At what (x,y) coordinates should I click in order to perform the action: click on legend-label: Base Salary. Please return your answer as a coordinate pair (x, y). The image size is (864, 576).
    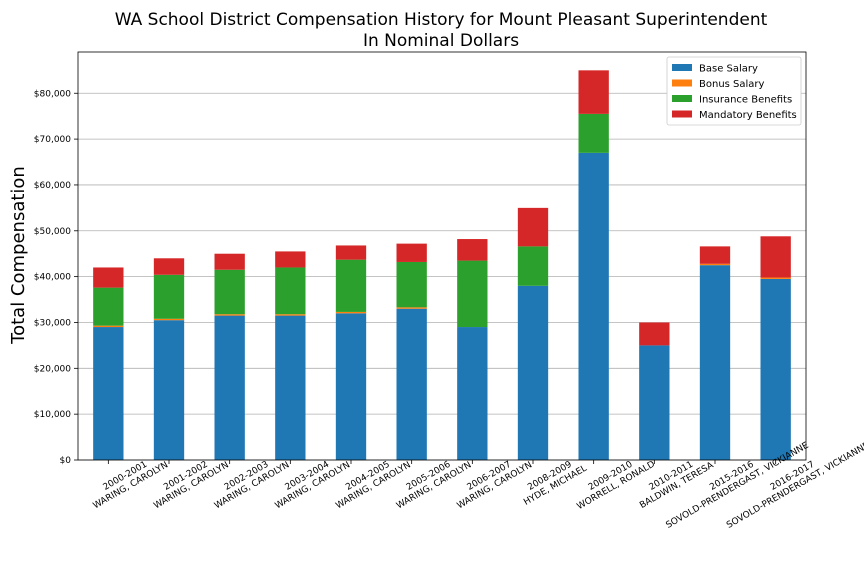
    Looking at the image, I should click on (728, 69).